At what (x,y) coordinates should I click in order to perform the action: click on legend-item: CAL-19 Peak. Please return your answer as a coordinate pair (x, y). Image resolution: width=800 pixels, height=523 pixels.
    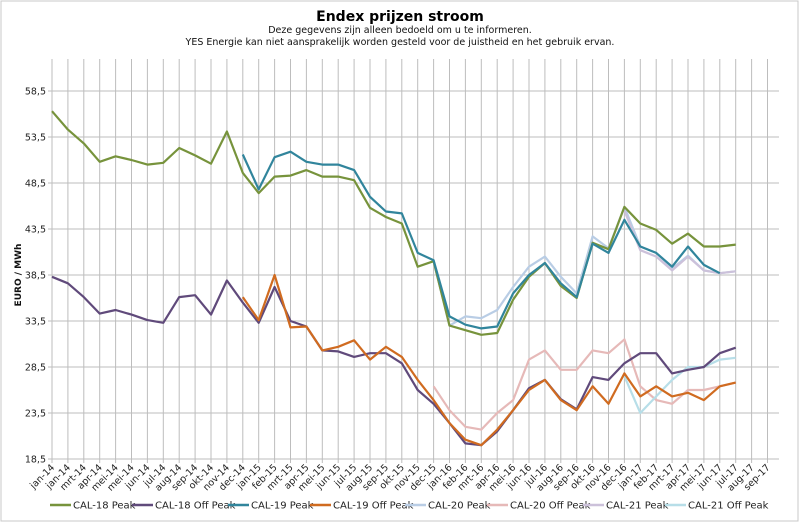
    Looking at the image, I should click on (271, 506).